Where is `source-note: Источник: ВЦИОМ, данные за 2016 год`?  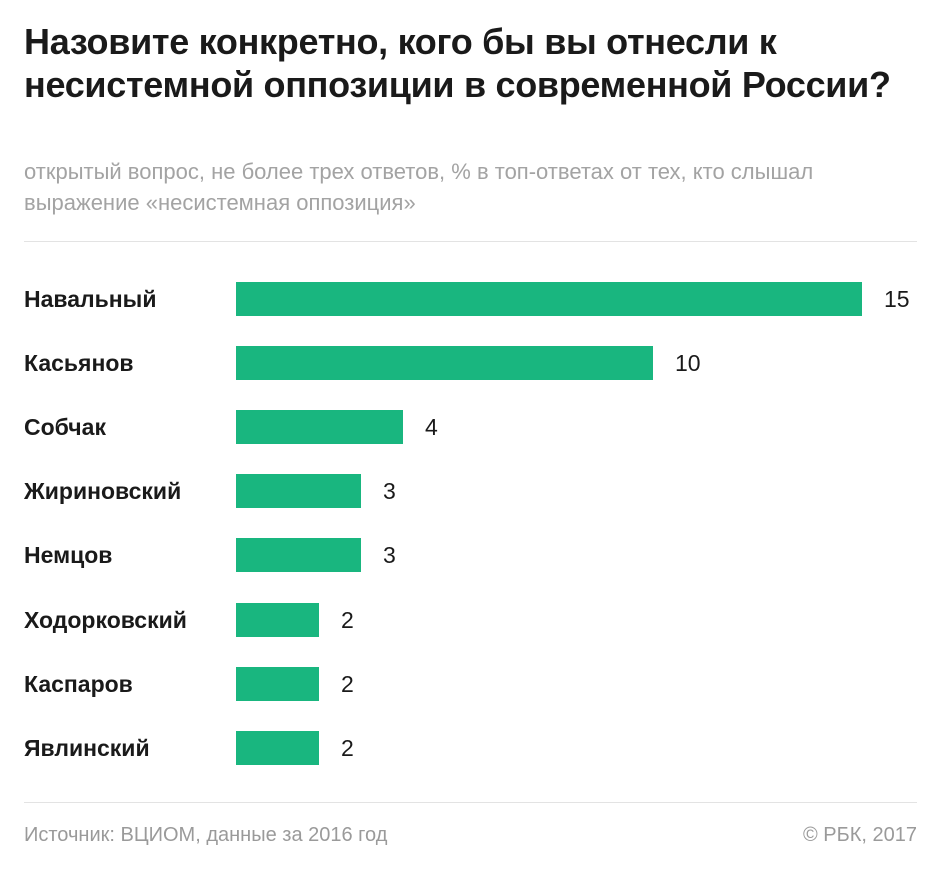
source-note: Источник: ВЦИОМ, данные за 2016 год is located at coordinates (206, 835).